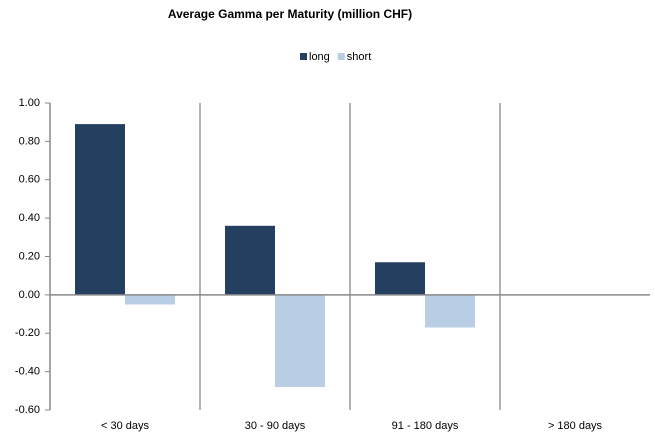 This screenshot has height=438, width=655. What do you see at coordinates (275, 426) in the screenshot?
I see `x-tick-label: 30 - 90 days` at bounding box center [275, 426].